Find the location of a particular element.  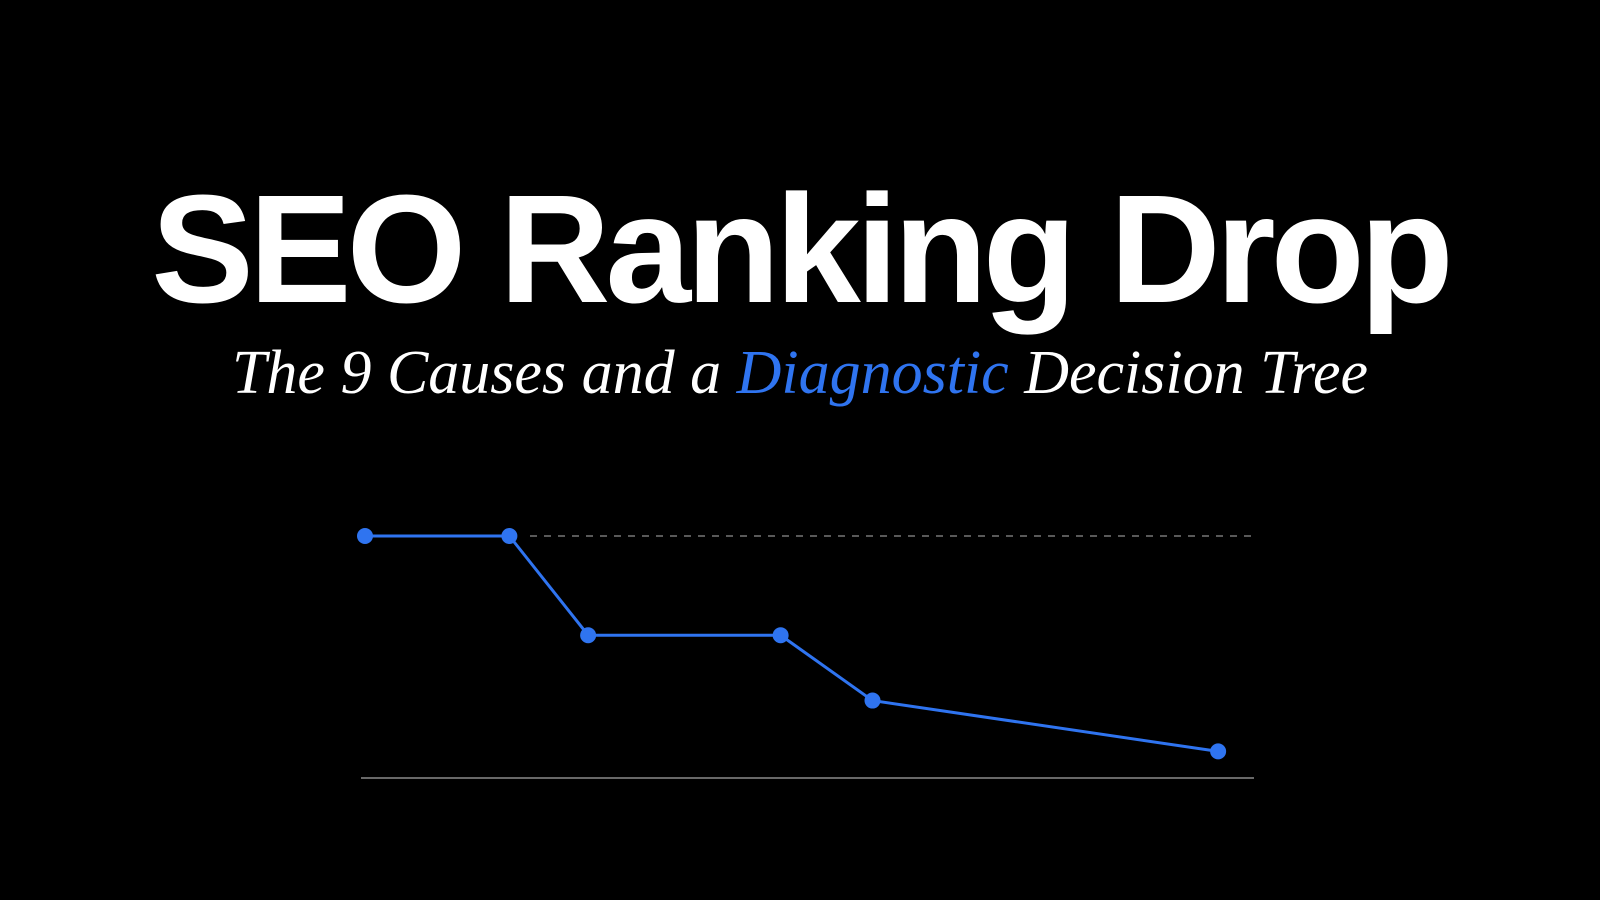

series-line is located at coordinates (792, 643).